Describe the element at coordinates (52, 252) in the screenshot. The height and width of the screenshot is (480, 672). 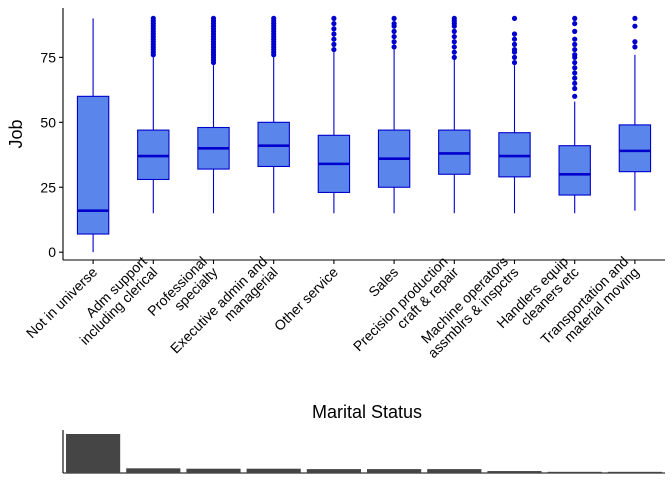
I see `y-tick-label: 0` at that location.